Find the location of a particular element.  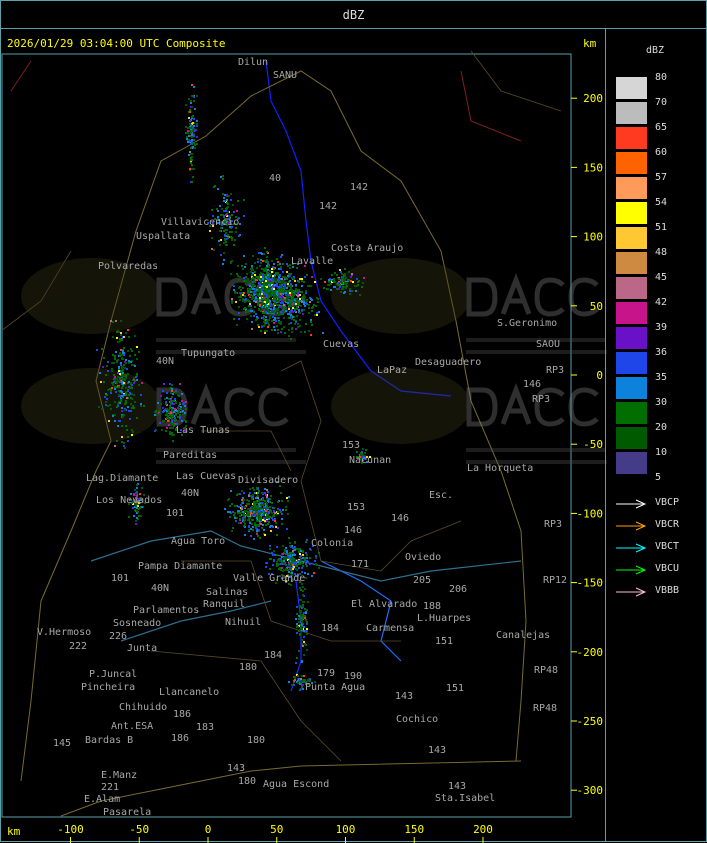

radar-entry-vbcr: VBCR is located at coordinates (661, 526).